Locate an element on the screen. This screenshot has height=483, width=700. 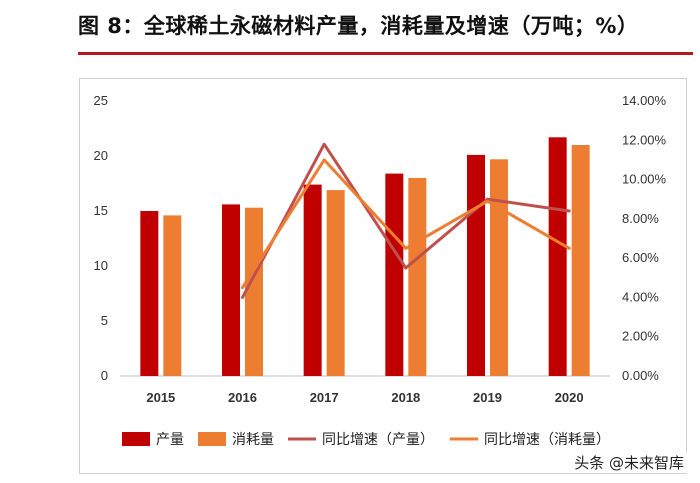
y-left-tick-label: 15 is located at coordinates (101, 210).